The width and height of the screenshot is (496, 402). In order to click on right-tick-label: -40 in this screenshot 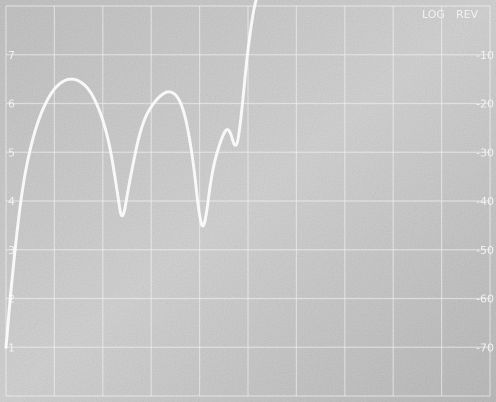, I will do `click(485, 201)`.